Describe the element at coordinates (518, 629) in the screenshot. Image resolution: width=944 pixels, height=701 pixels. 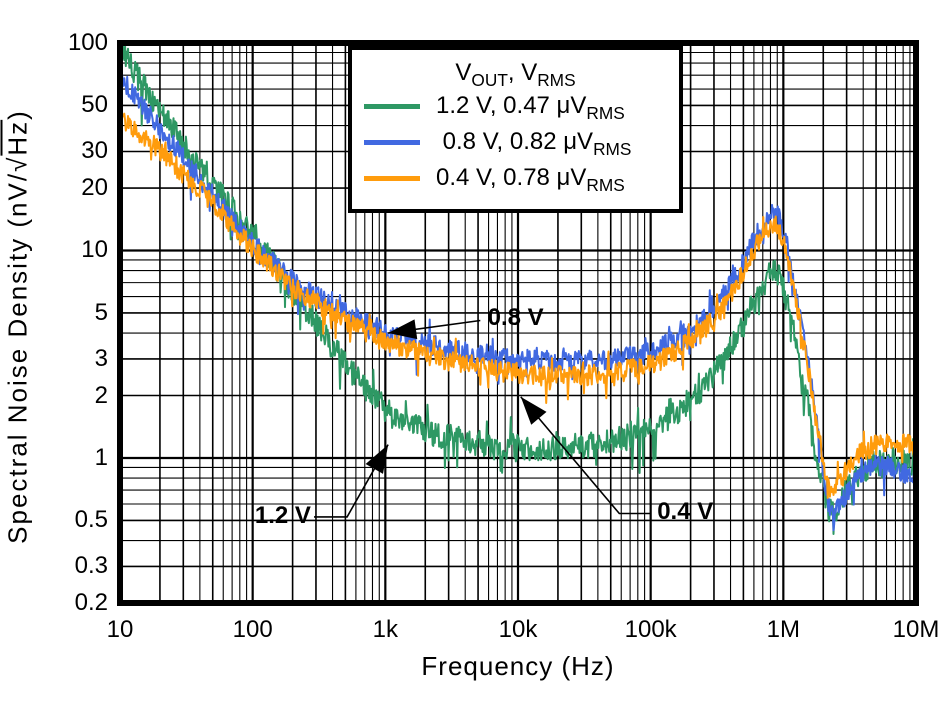
I see `x-tick-label: 10k` at that location.